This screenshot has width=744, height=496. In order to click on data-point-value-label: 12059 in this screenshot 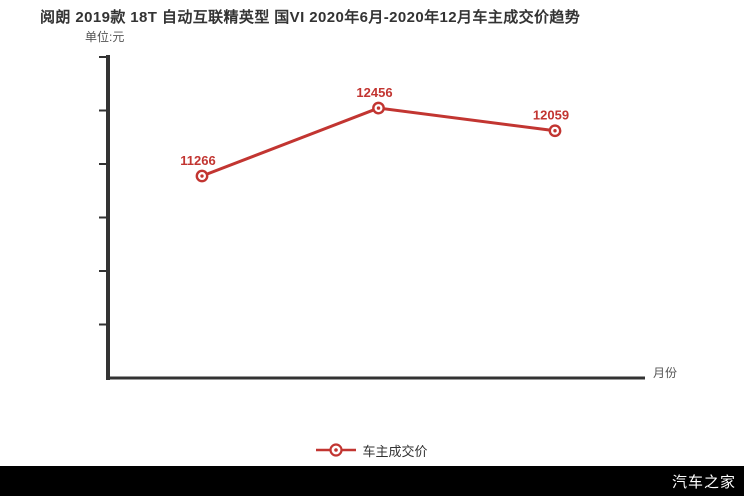, I will do `click(551, 115)`.